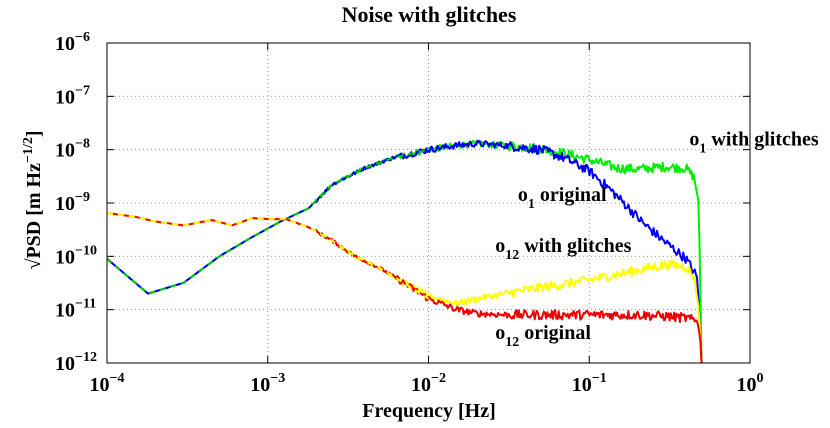 This screenshot has height=428, width=830. I want to click on y-axis-label-main: √PSD [m Hz, so click(34, 216).